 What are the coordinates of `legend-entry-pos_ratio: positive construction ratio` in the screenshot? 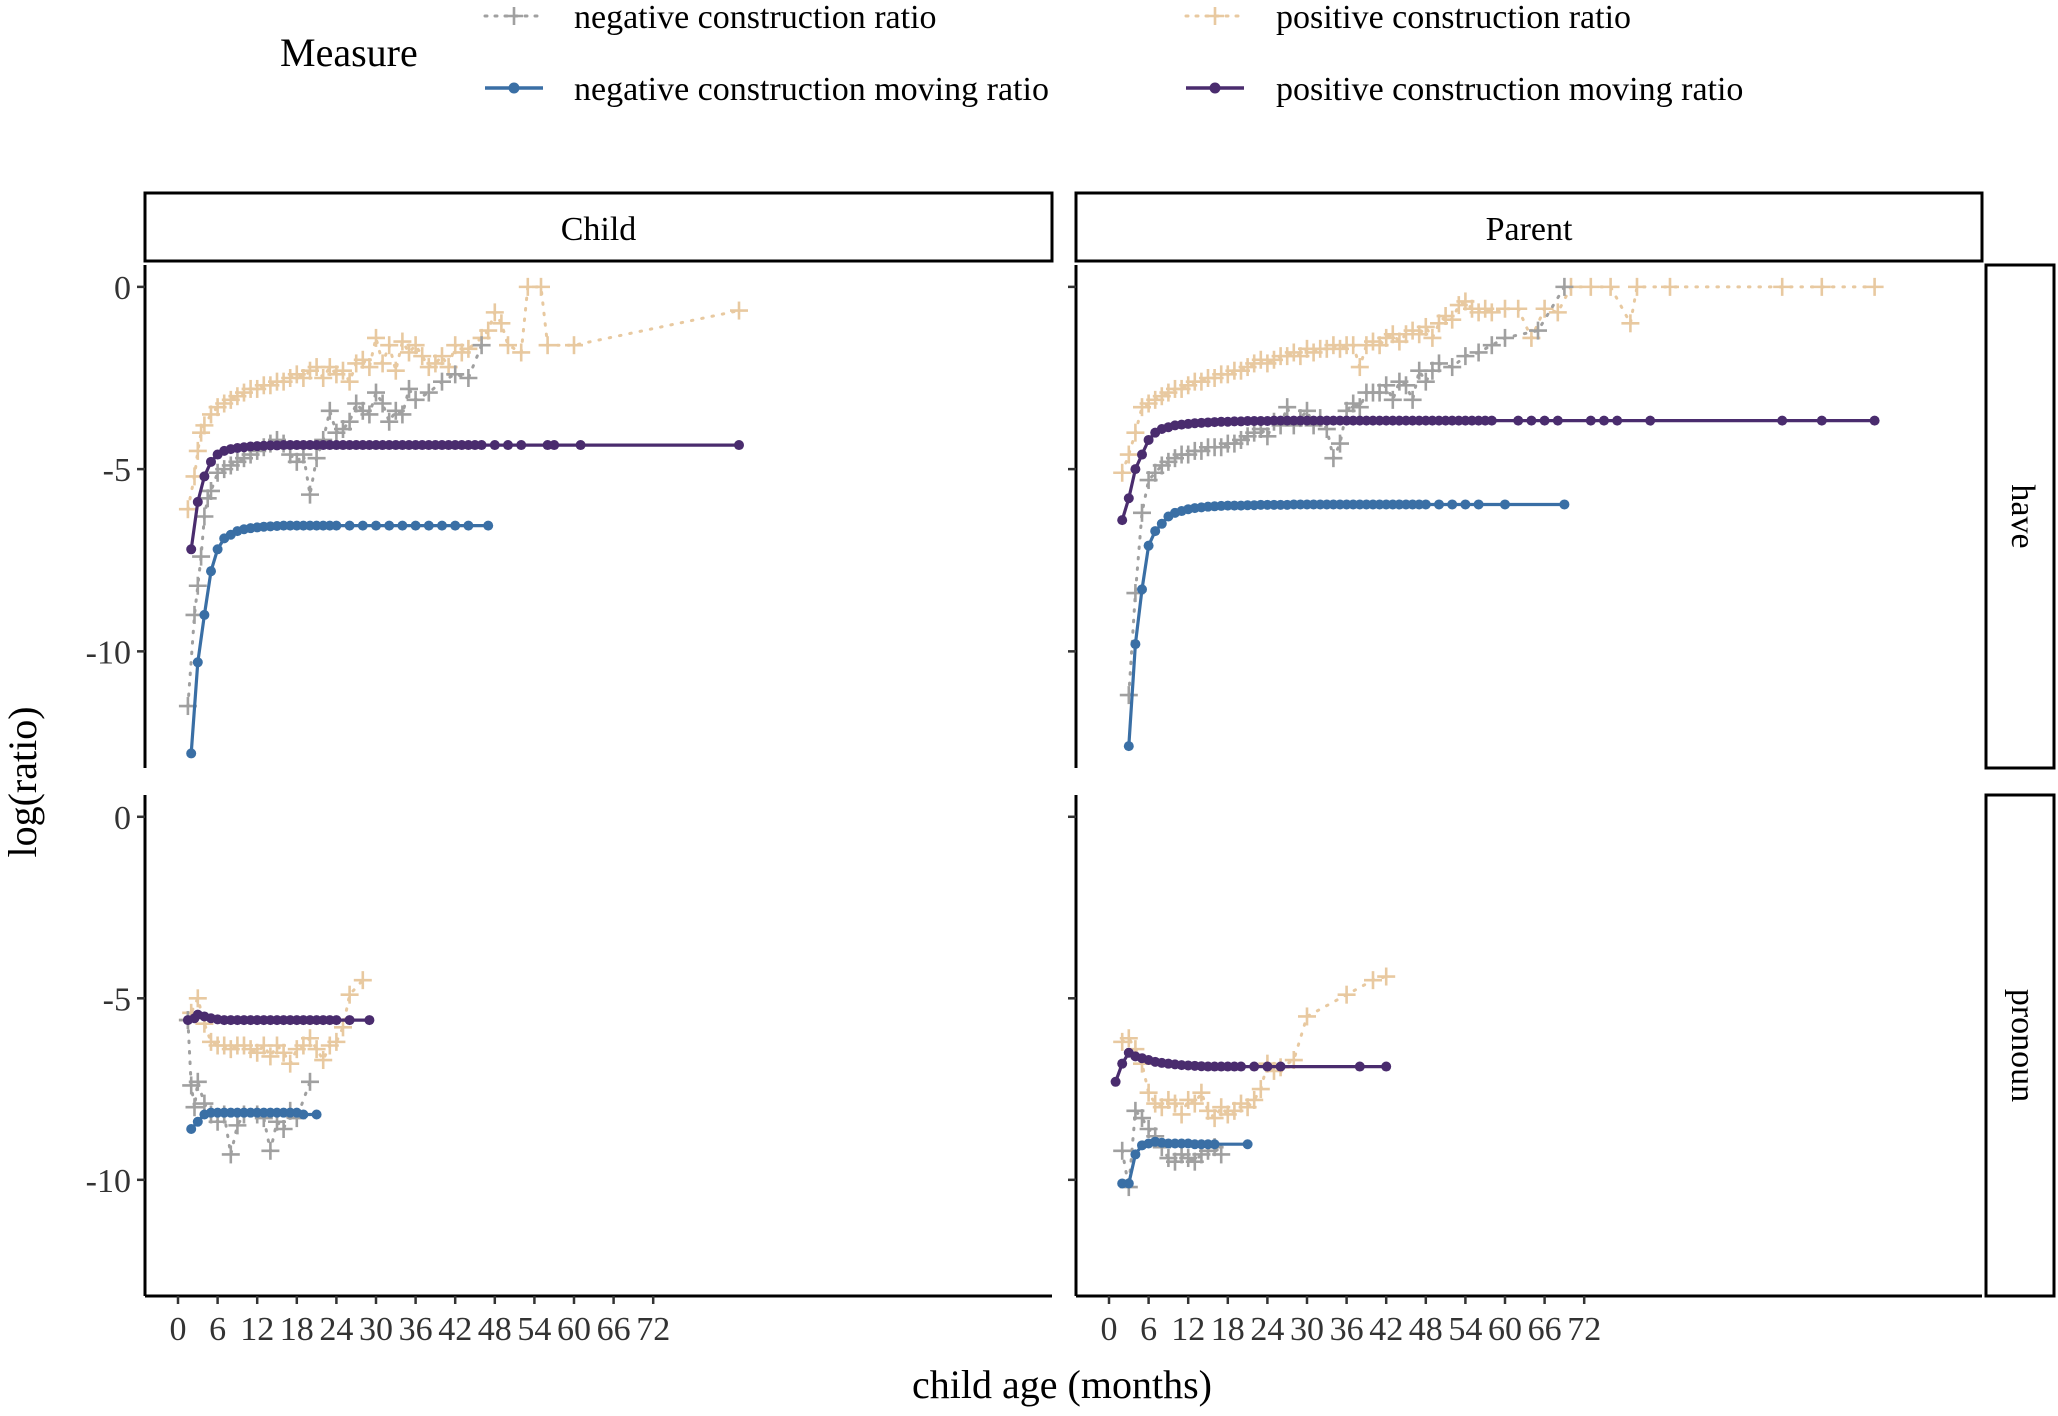 It's located at (1407, 18).